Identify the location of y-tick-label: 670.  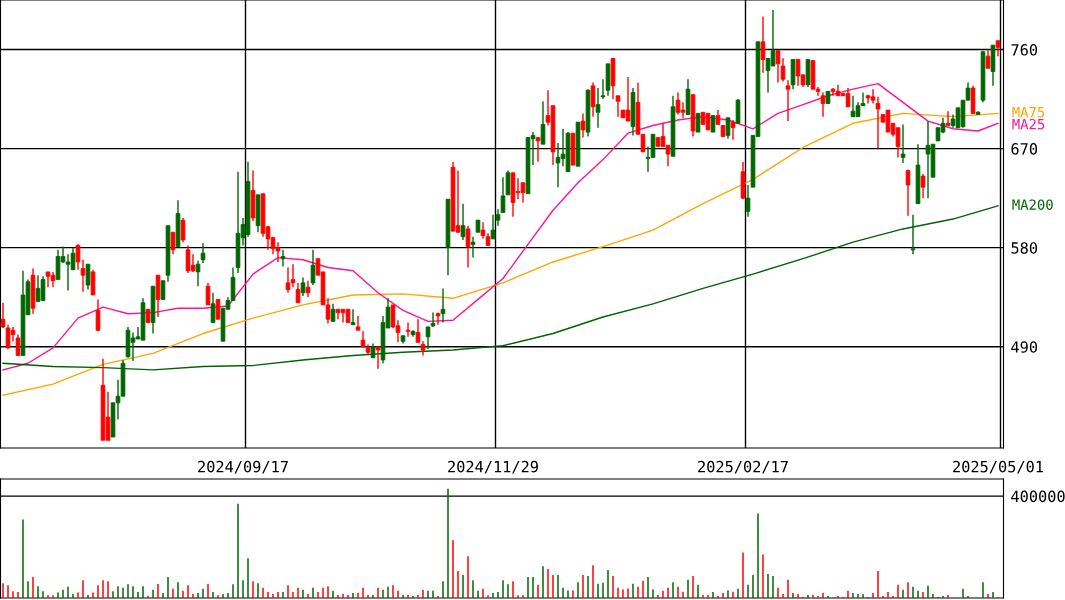
(1024, 149).